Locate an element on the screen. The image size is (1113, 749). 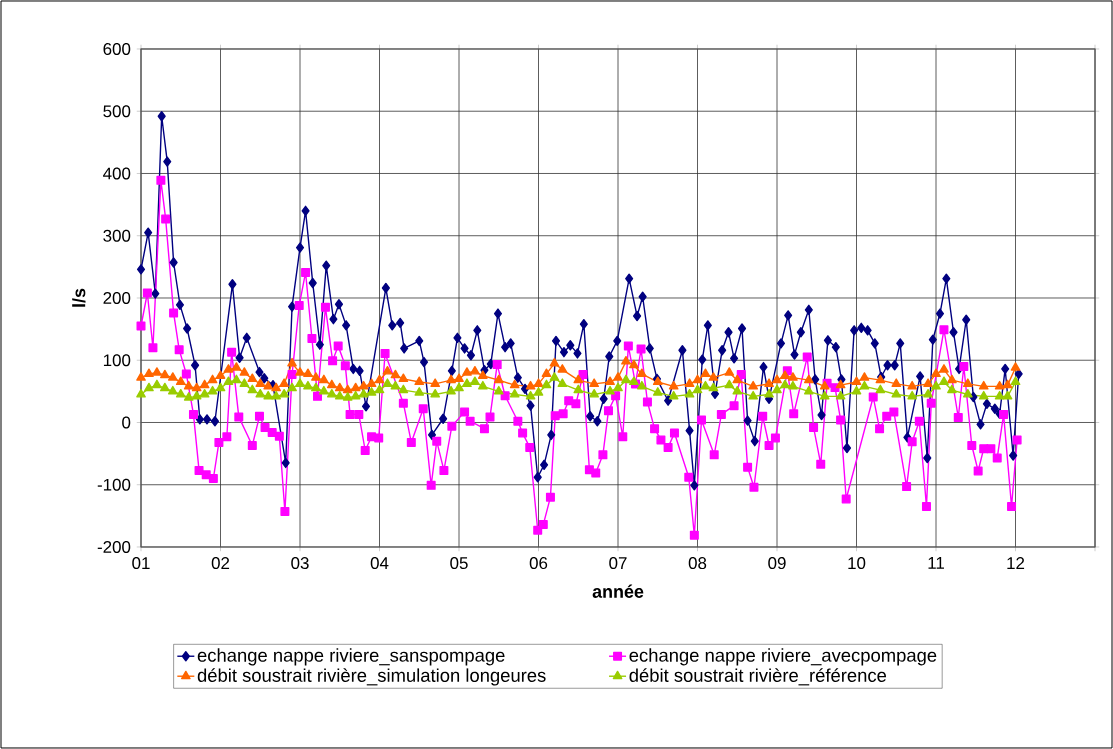
x-axis-title: année is located at coordinates (618, 591).